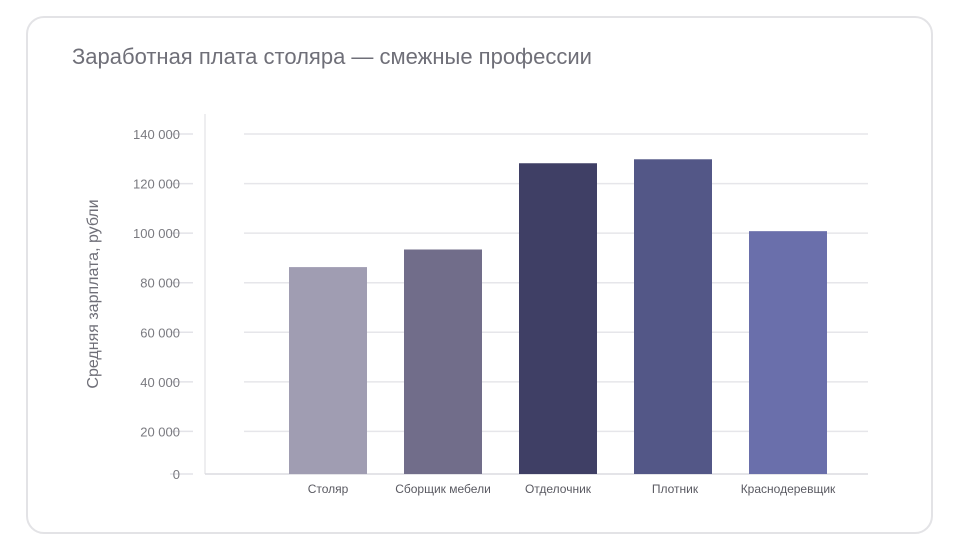 This screenshot has height=550, width=961. Describe the element at coordinates (443, 489) in the screenshot. I see `x-tick-label: Сборщик мебели` at that location.